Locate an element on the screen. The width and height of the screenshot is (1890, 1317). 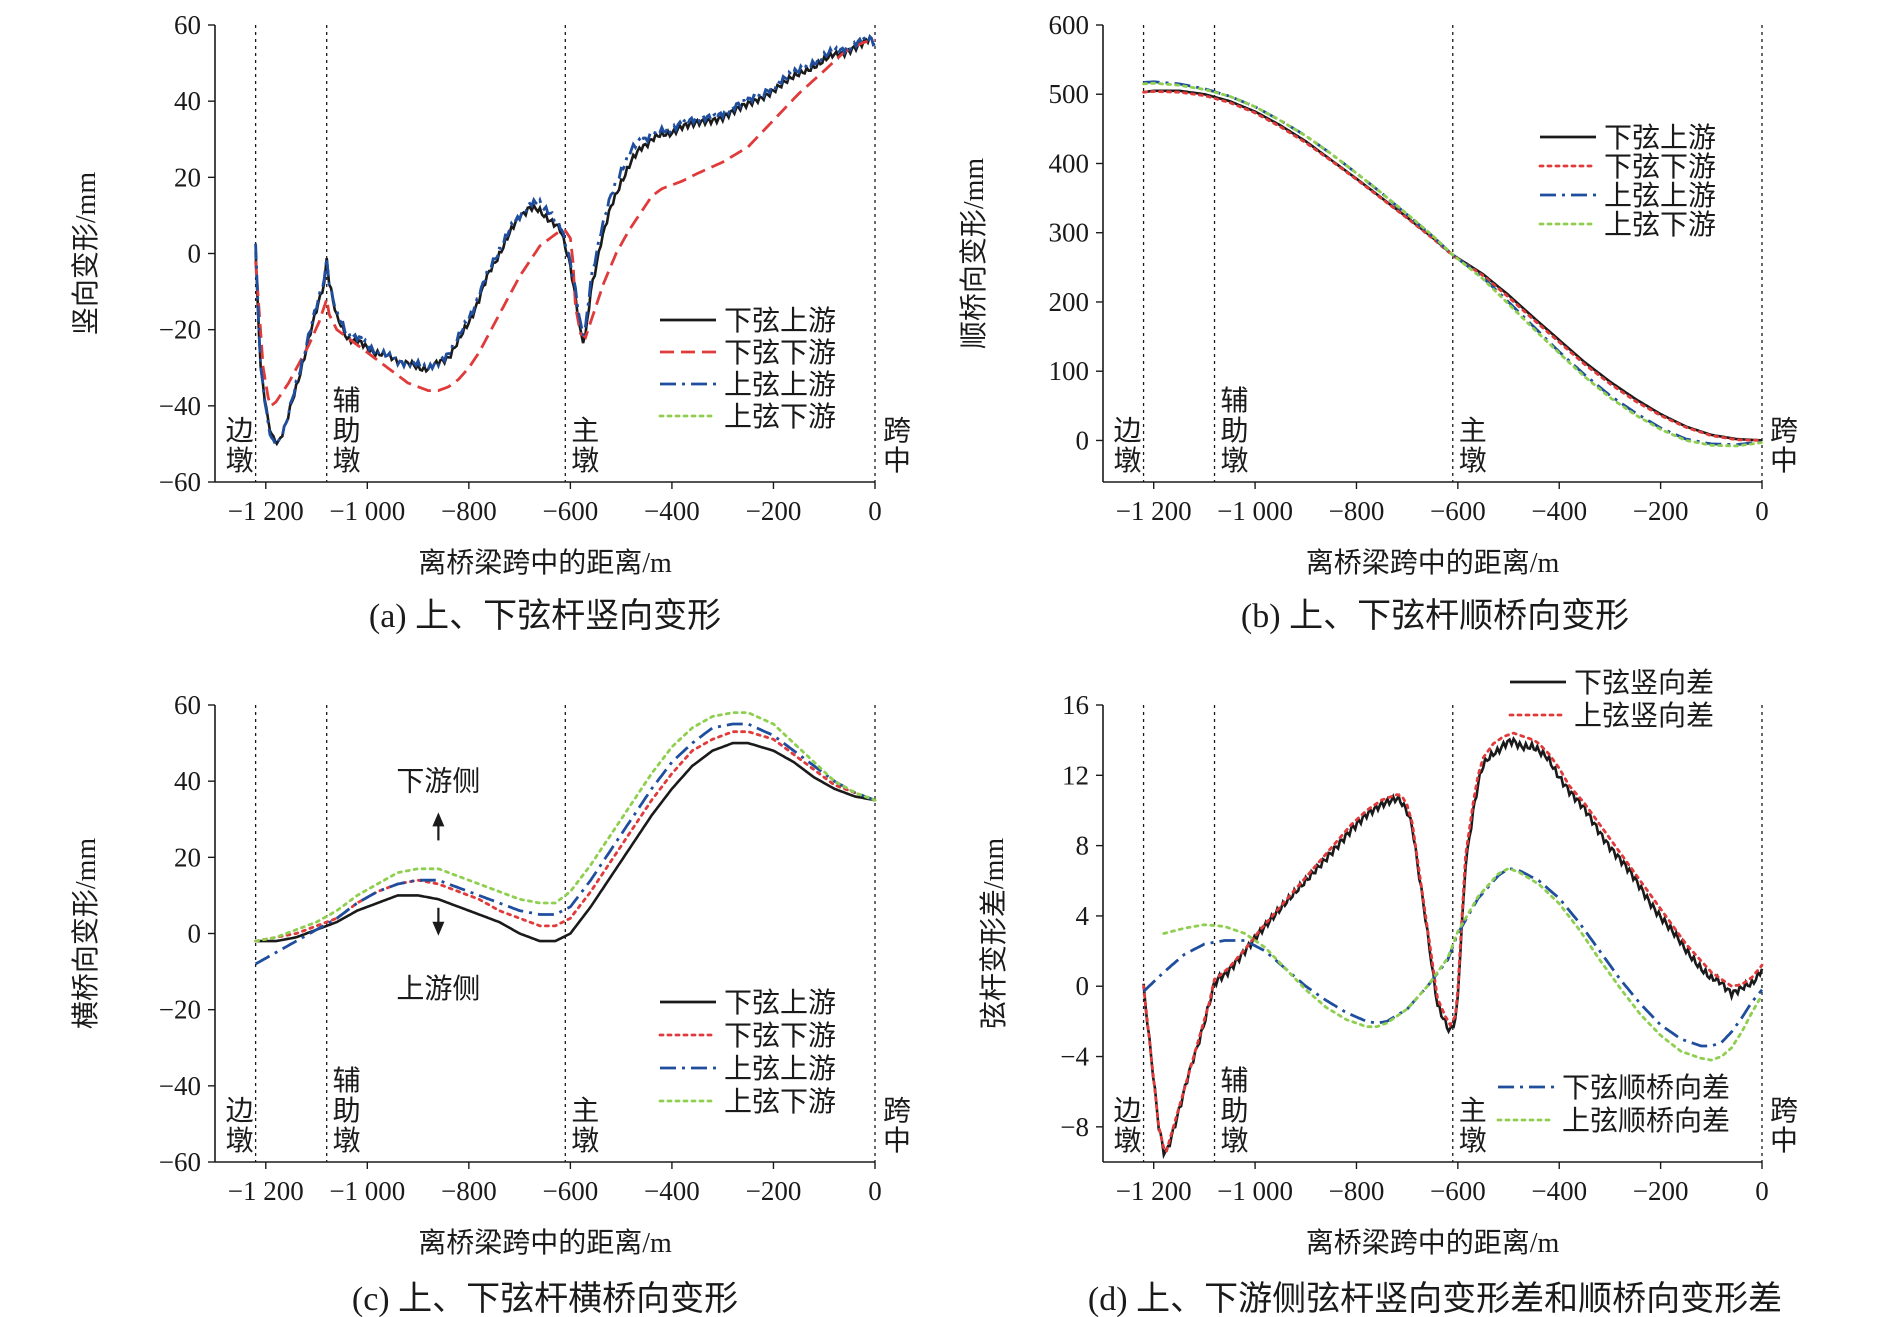
y-tick-label: 500 is located at coordinates (1069, 94).